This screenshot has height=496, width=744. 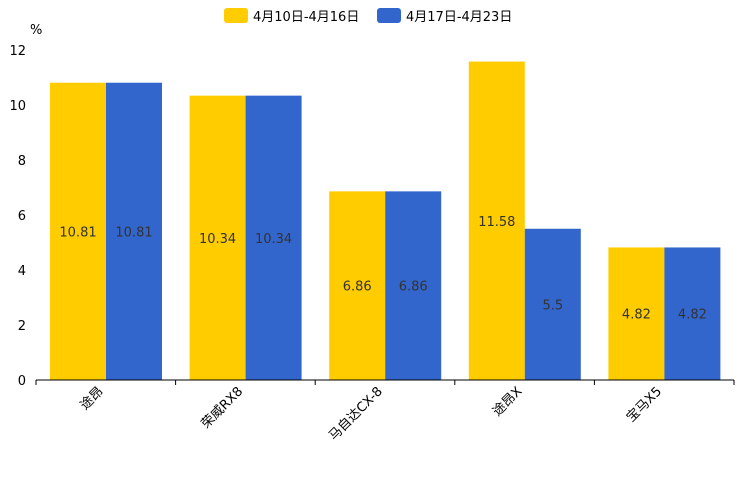 What do you see at coordinates (17, 51) in the screenshot?
I see `y-tick-label: 12` at bounding box center [17, 51].